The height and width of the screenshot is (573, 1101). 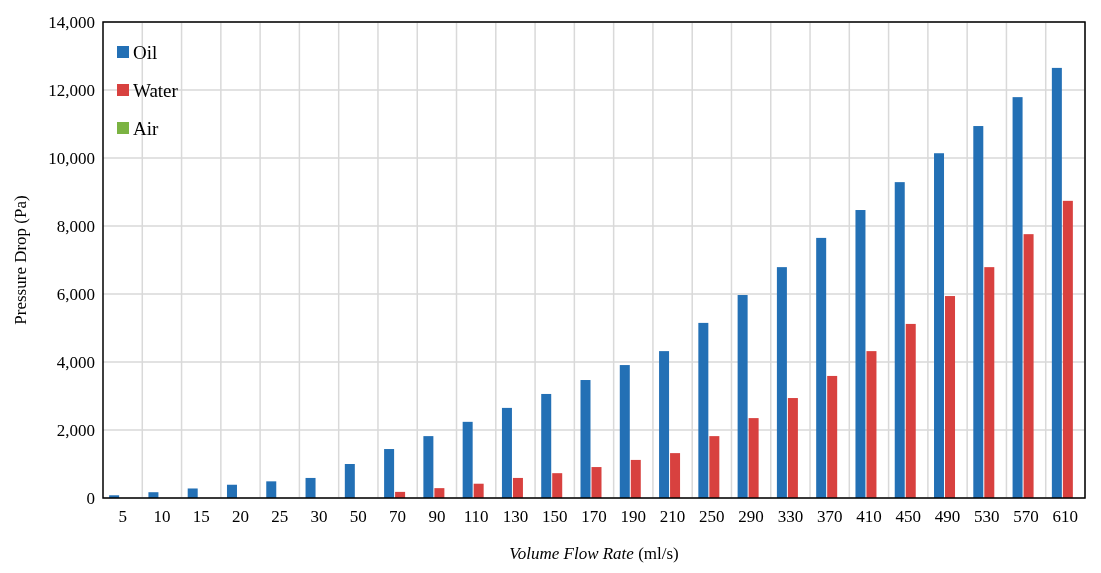 I want to click on y-tick-label: 10,000, so click(x=71, y=158).